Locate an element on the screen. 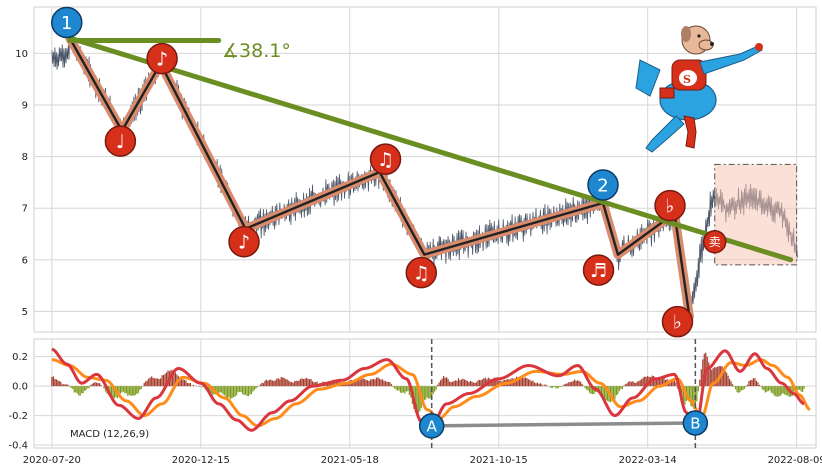  macd-y-axis: 0.2 0.0 -0.2 -0.4 is located at coordinates (18, 401).